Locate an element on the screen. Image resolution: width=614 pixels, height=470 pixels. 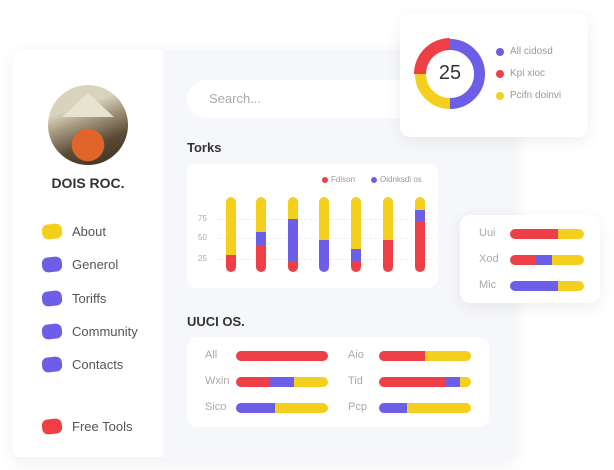
legend-label: Fdison is located at coordinates (343, 179).